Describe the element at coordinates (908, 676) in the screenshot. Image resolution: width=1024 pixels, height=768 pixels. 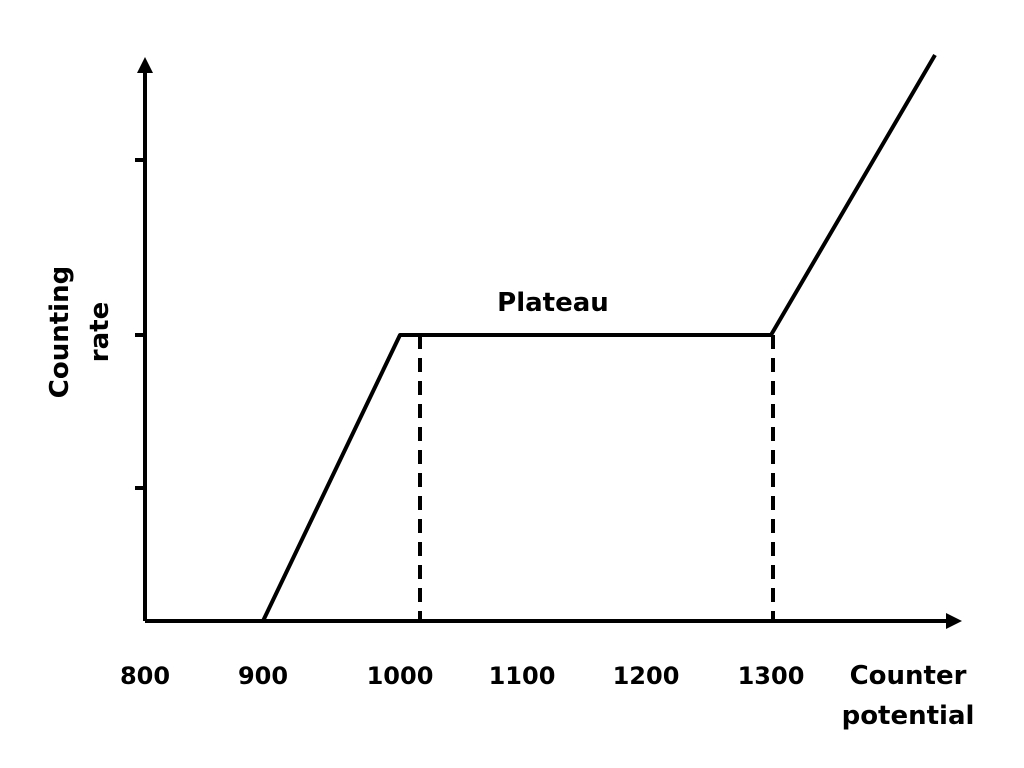
I see `x-axis-label-line1: Counter` at that location.